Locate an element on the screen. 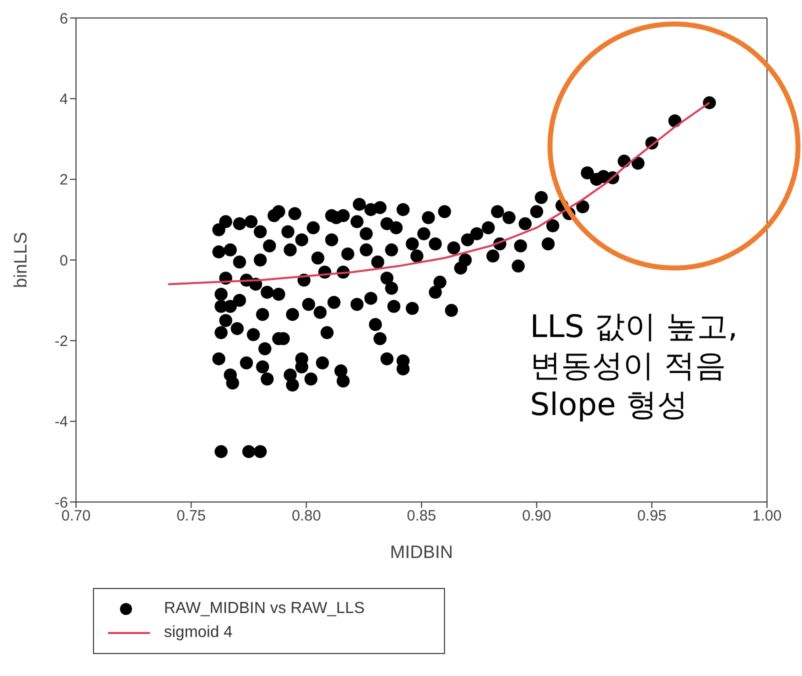  annotation: LLS 값이 높고, 변동성이 적음 Slope 형성 is located at coordinates (634, 366).